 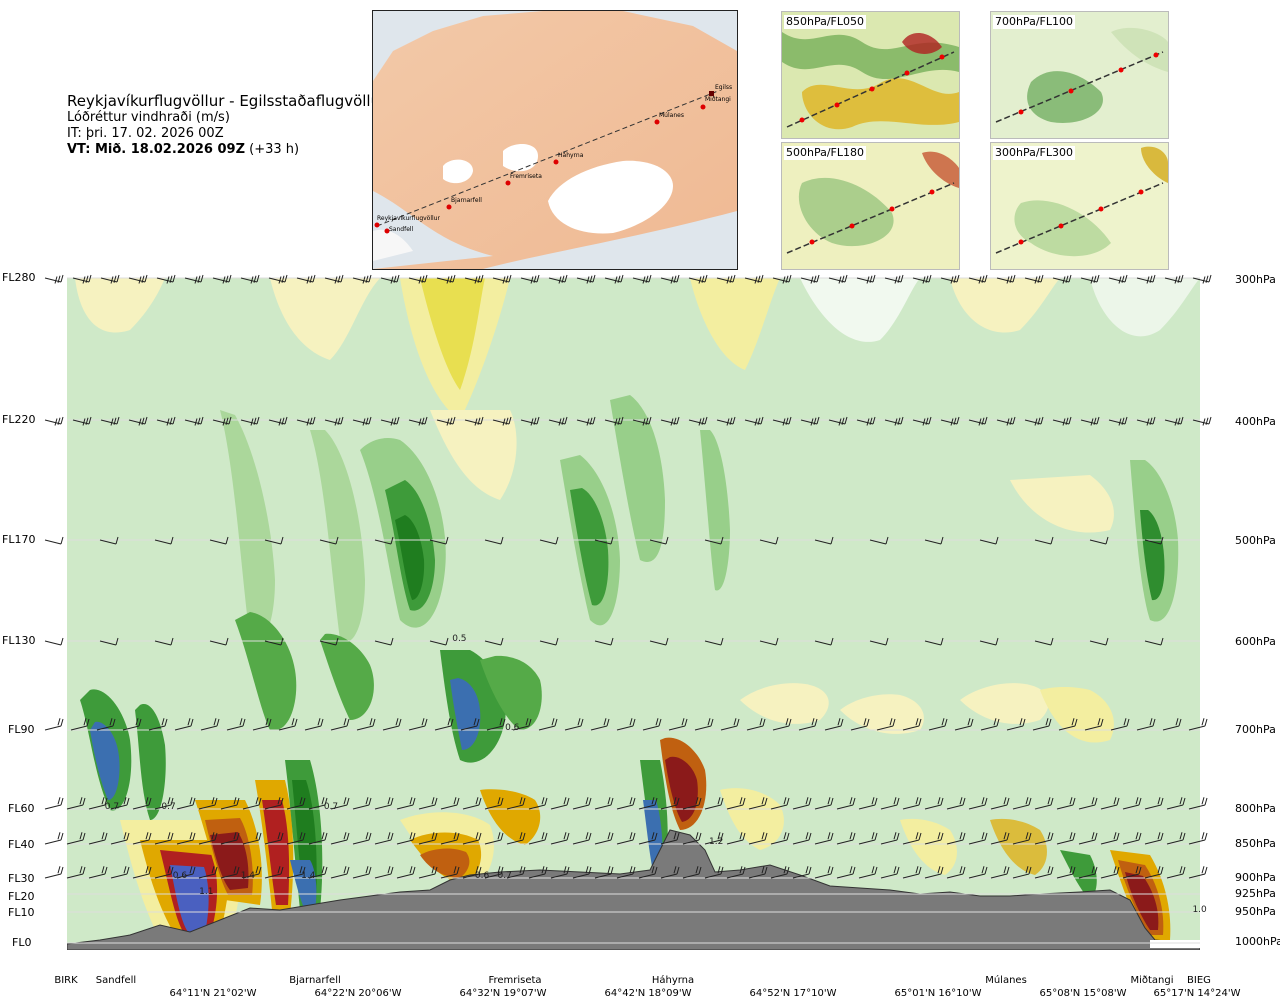 I want to click on pressure-label: 950hPa, so click(x=1255, y=911).